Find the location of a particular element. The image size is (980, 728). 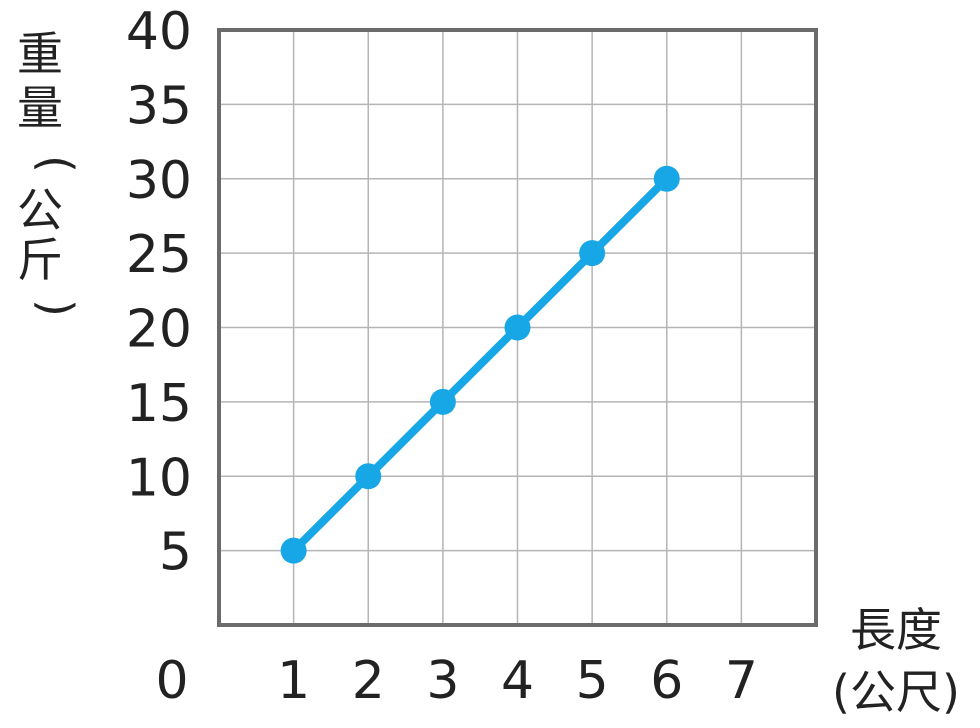

y-tick-label: 10 is located at coordinates (159, 478).